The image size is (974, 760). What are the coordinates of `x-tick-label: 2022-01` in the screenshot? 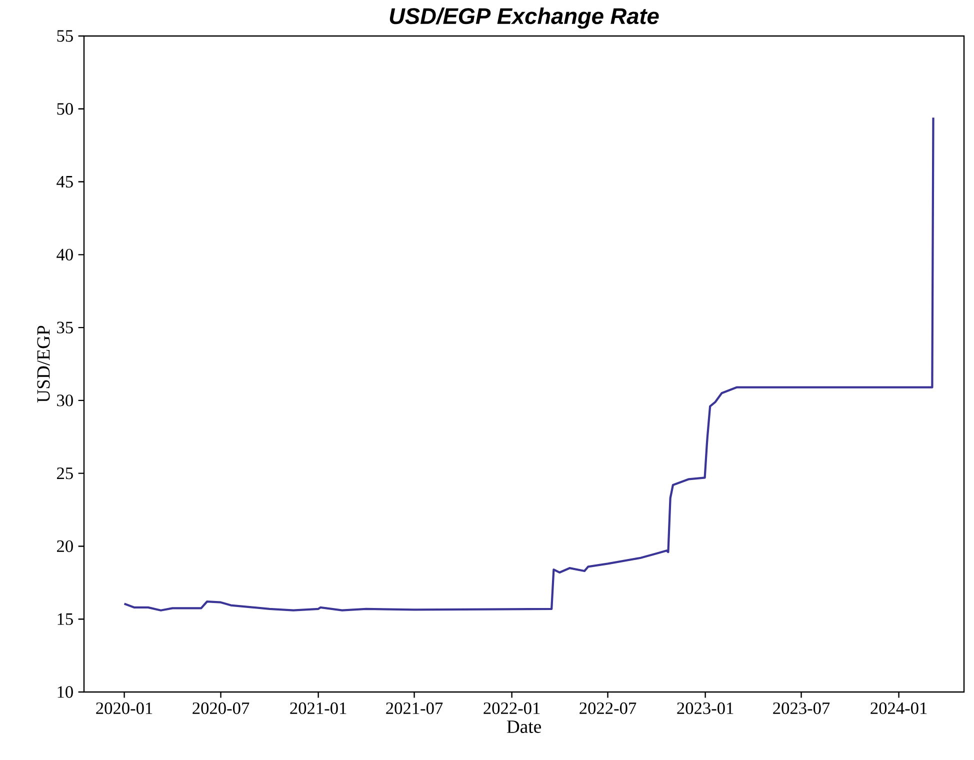 It's located at (512, 708).